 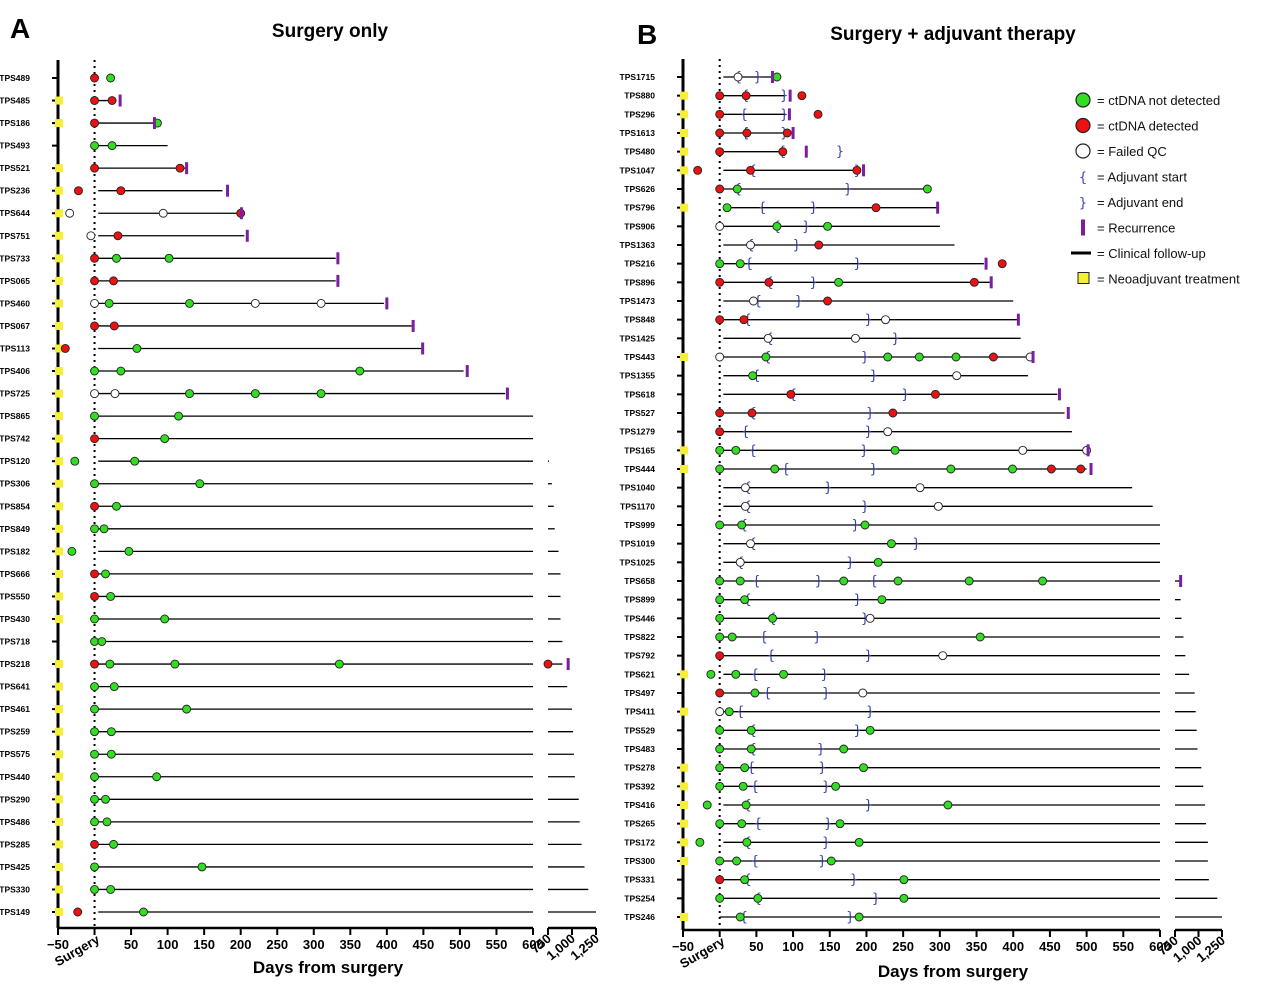 I want to click on patient-row: TPS216 {}, so click(x=815, y=264).